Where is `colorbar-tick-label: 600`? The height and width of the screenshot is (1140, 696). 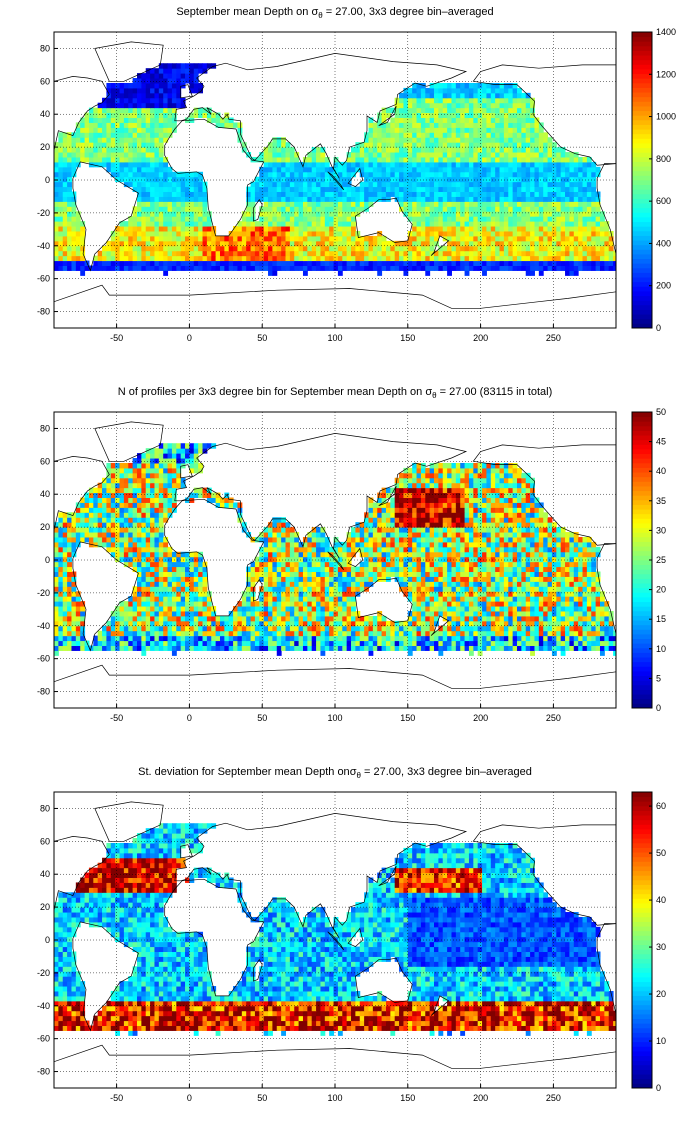 colorbar-tick-label: 600 is located at coordinates (663, 201).